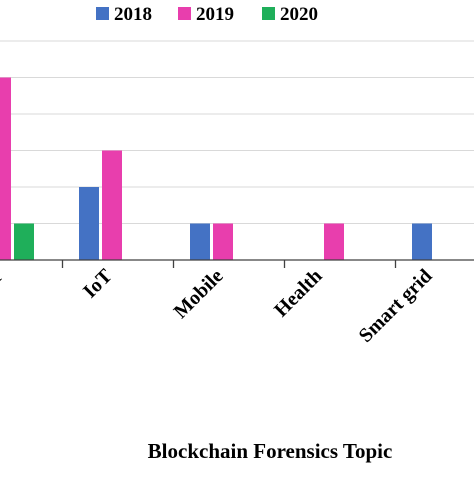 The image size is (474, 479). Describe the element at coordinates (223, 241) in the screenshot. I see `bar-2019-mobile` at that location.